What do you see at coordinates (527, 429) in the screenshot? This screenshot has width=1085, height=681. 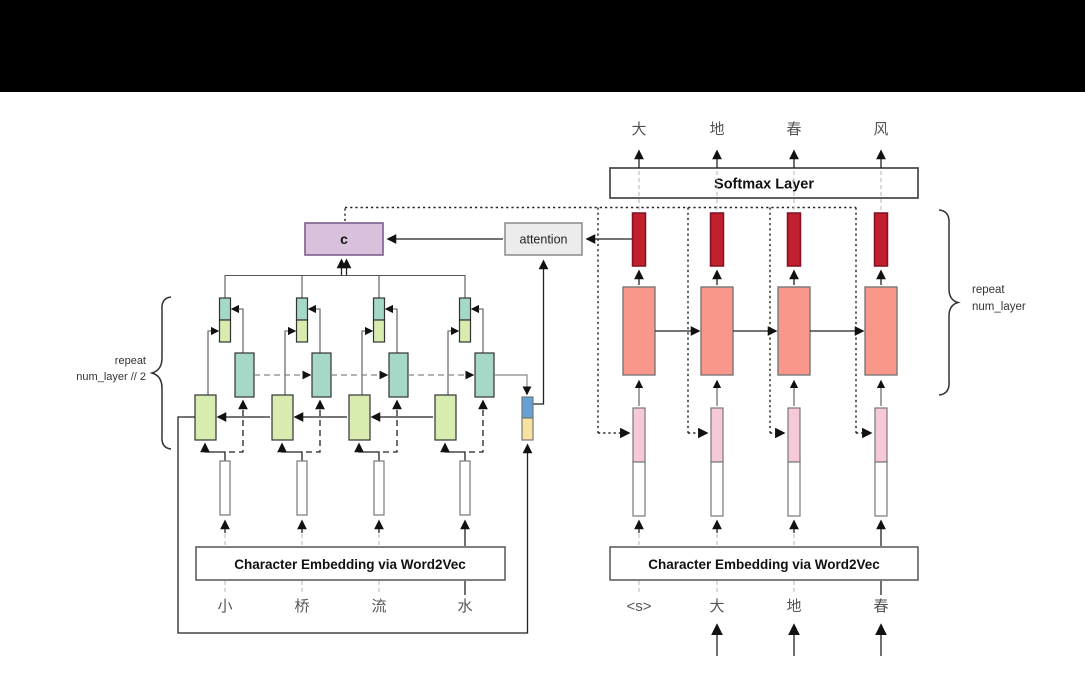 I see `final-state-backward-part` at bounding box center [527, 429].